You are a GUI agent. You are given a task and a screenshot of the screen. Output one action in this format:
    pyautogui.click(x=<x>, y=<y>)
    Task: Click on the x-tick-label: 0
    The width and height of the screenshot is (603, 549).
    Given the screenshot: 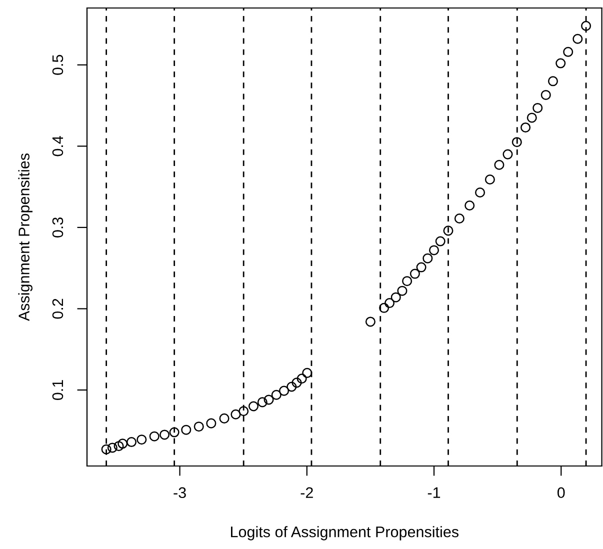 What is the action you would take?
    pyautogui.click(x=561, y=492)
    